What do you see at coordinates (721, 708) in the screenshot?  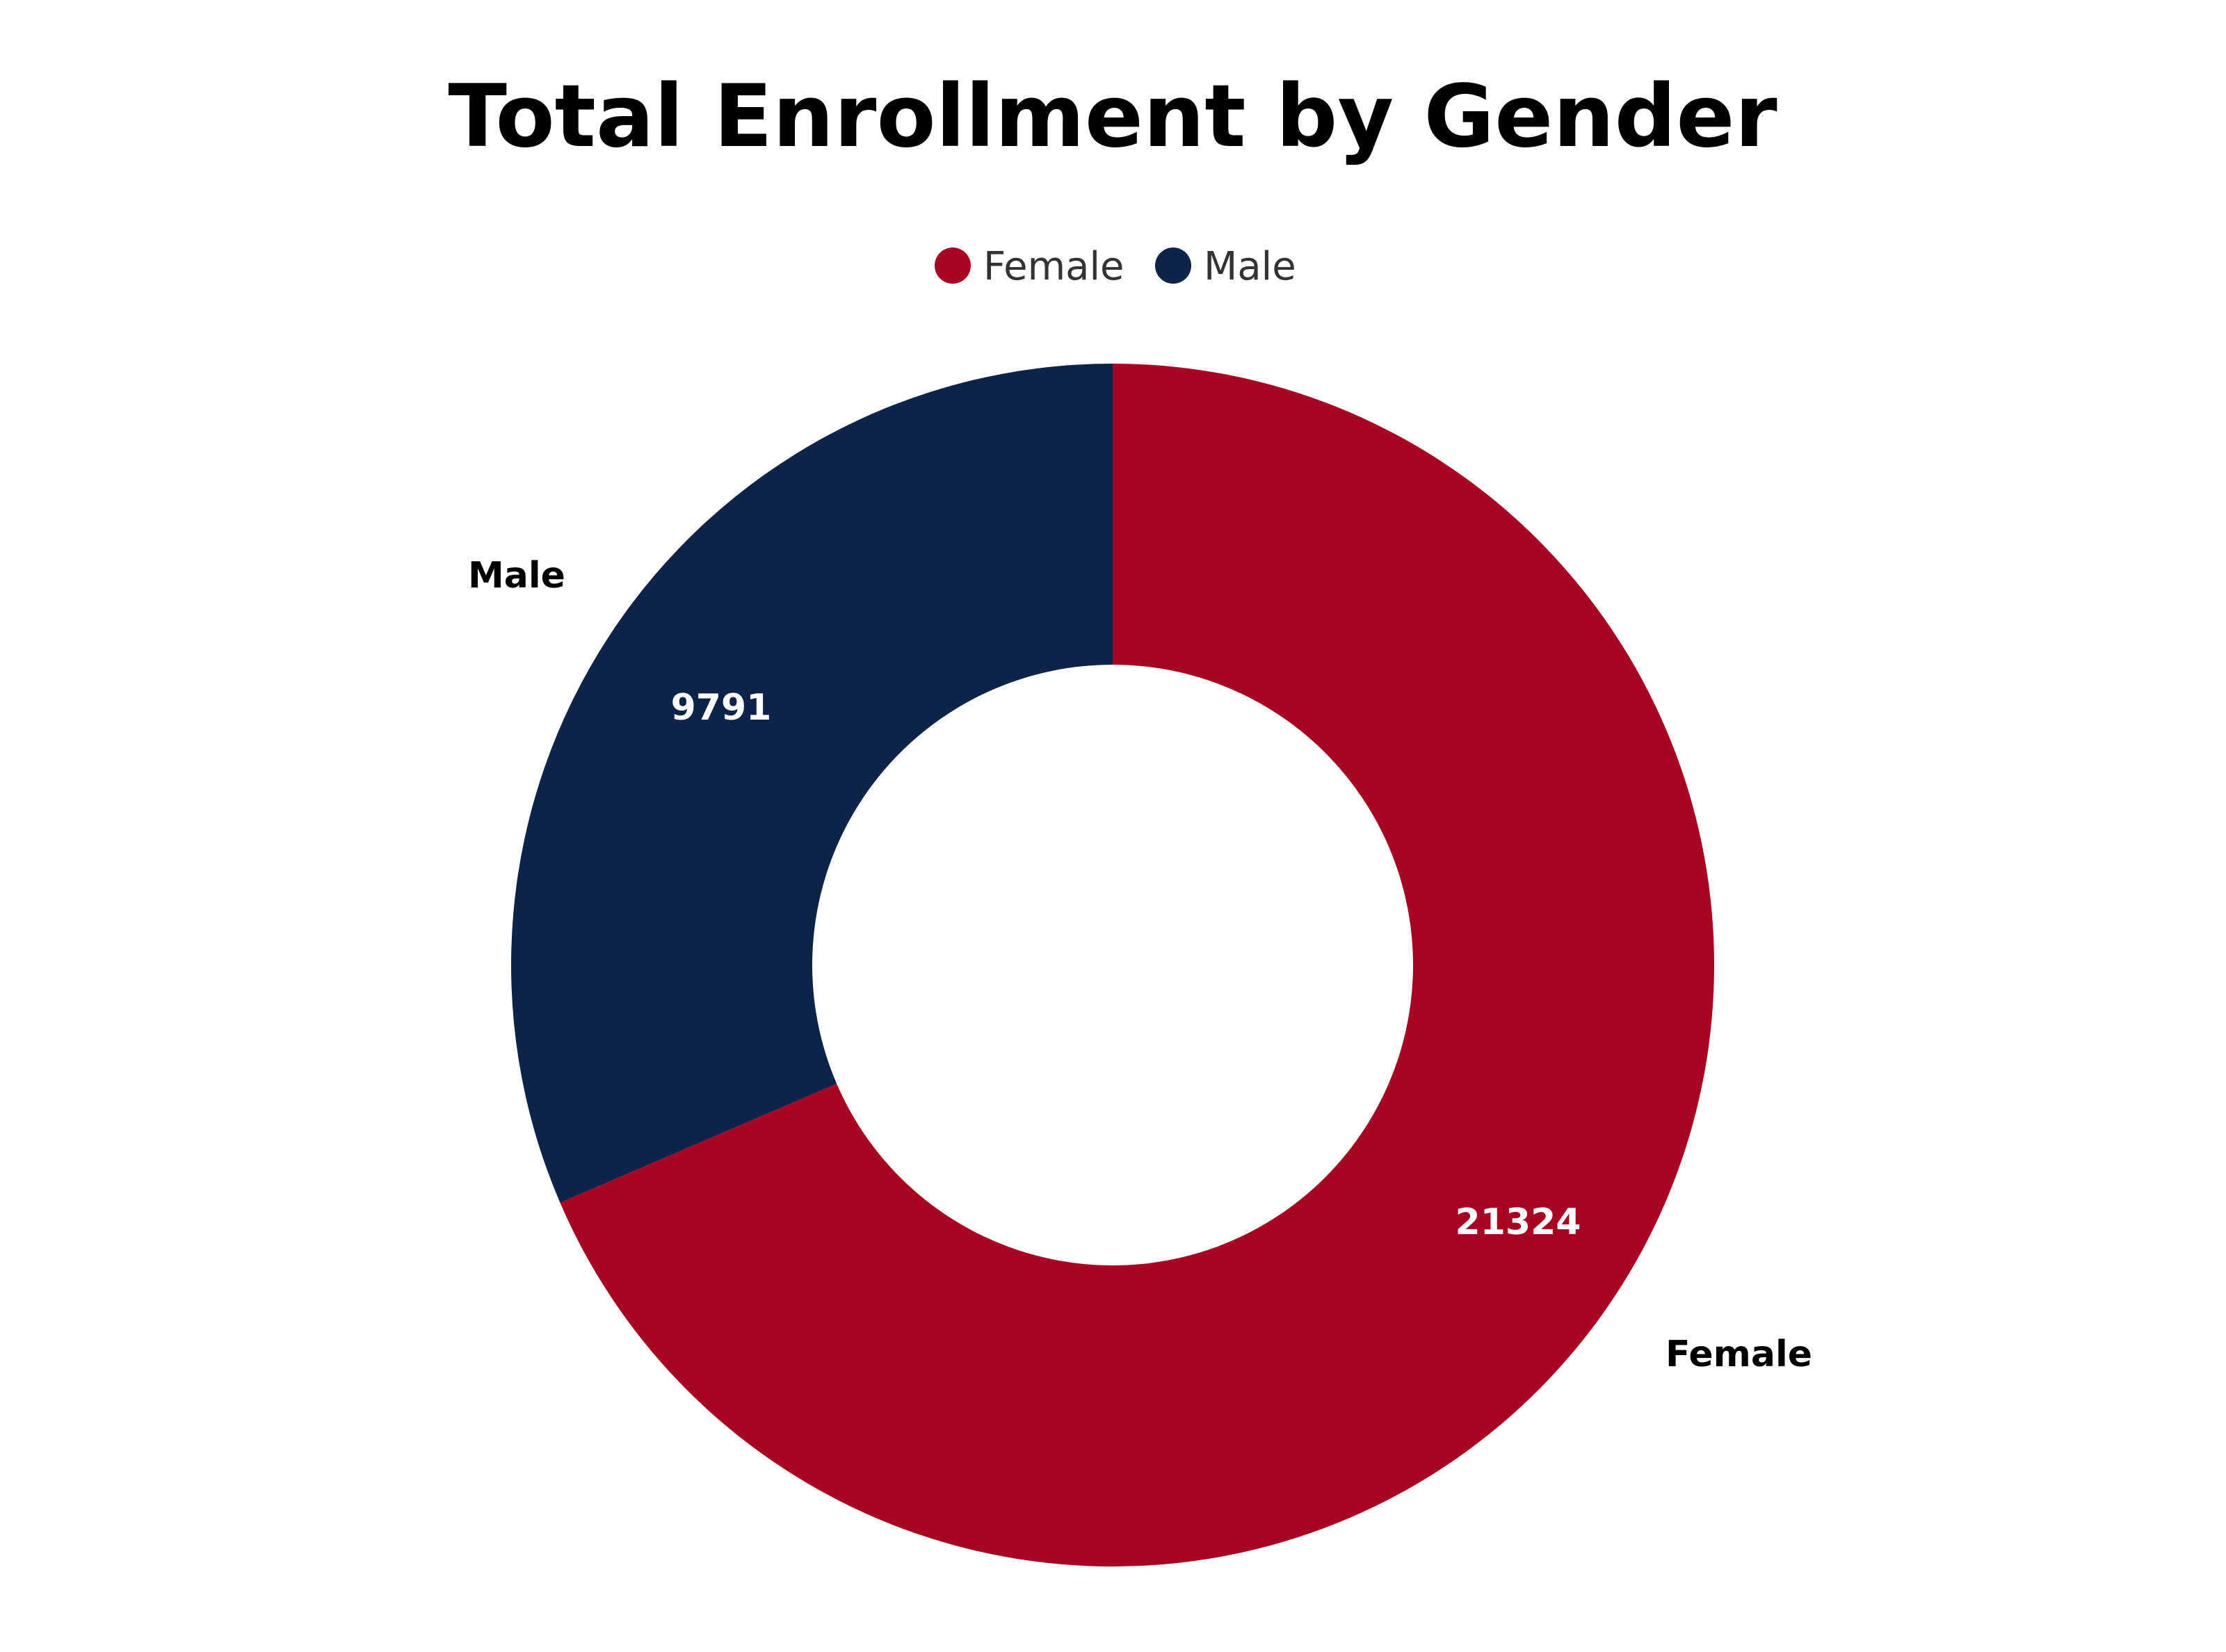 I see `value-label-male: 9791` at bounding box center [721, 708].